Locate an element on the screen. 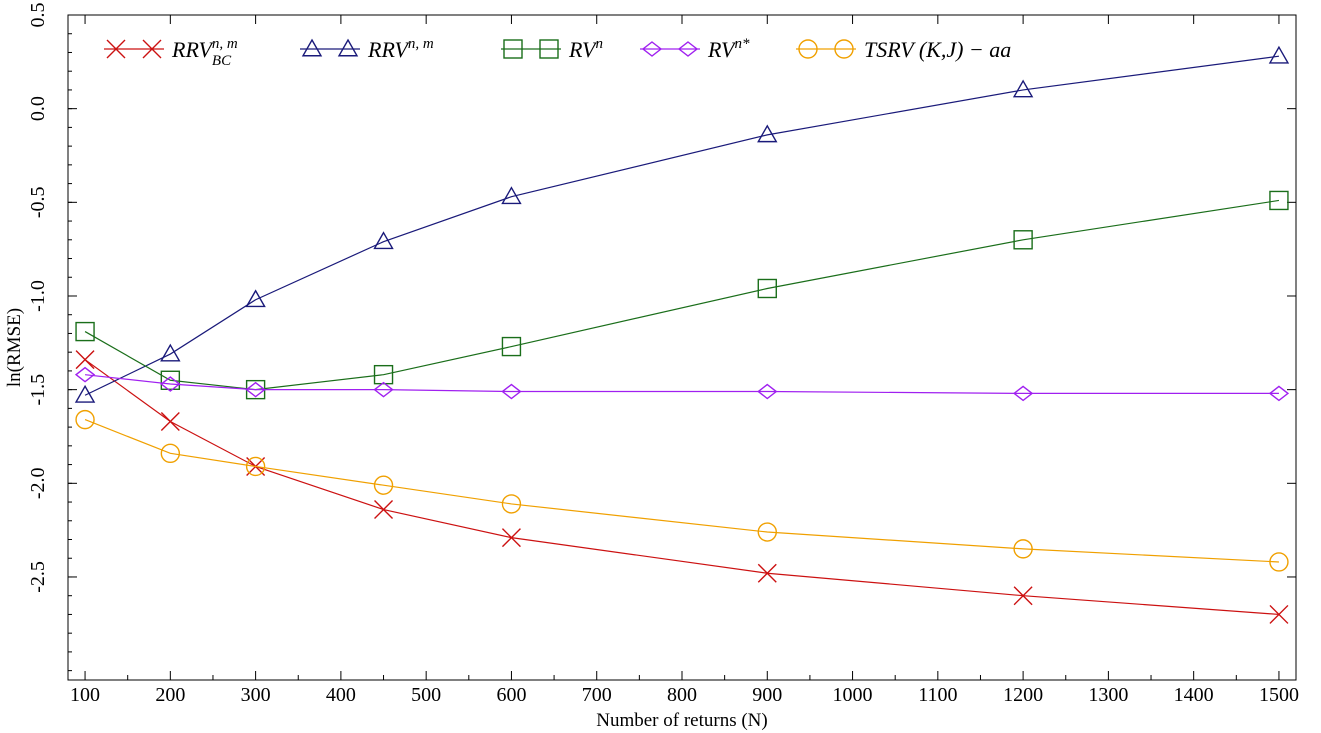 This screenshot has width=1321, height=733. x-tick-label: 1400 is located at coordinates (1194, 695).